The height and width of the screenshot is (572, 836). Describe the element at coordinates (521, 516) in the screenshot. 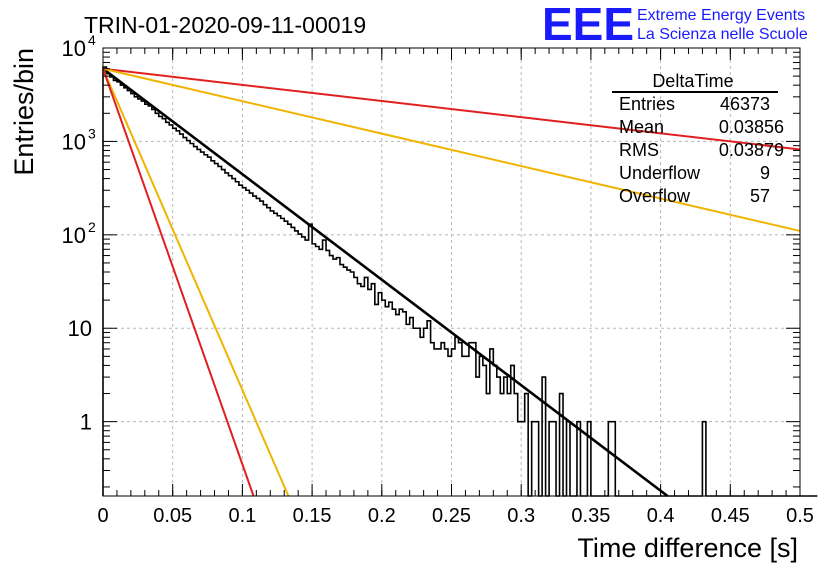

I see `x-tick-label: 0.3` at that location.